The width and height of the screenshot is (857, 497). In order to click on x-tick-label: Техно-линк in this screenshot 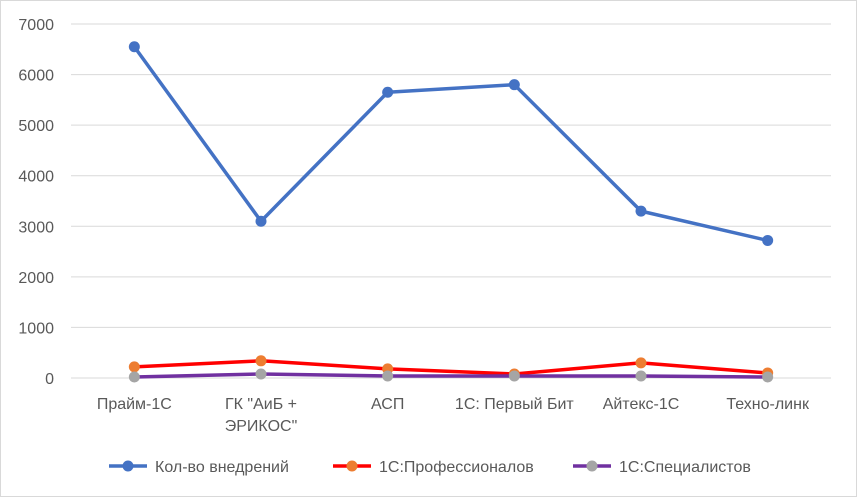, I will do `click(768, 404)`.